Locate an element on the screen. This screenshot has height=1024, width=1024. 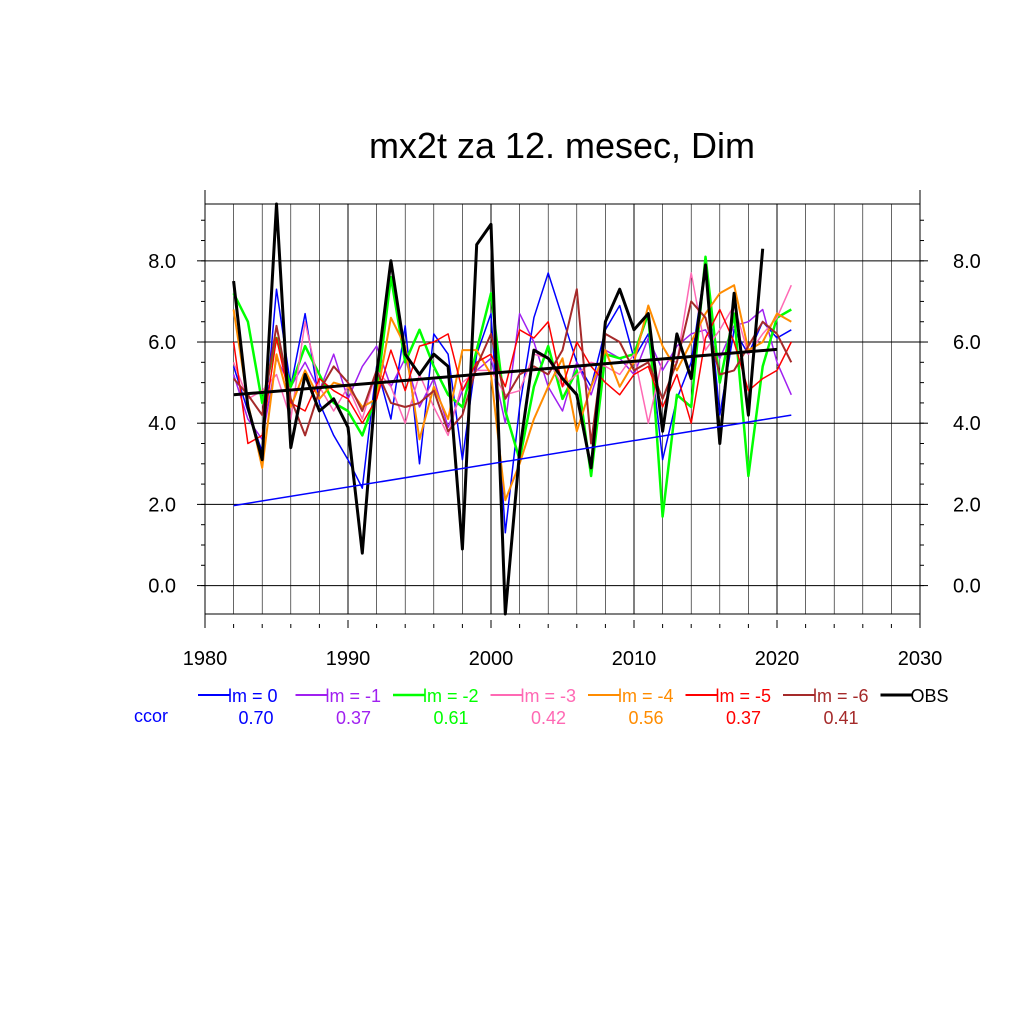
x-tick-label: 2030 is located at coordinates (920, 659).